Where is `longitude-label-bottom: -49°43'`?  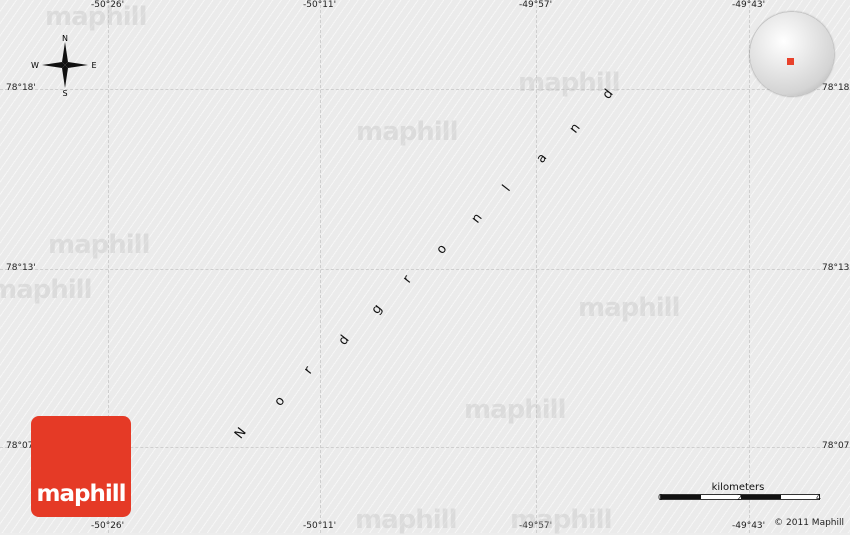 longitude-label-bottom: -49°43' is located at coordinates (749, 526).